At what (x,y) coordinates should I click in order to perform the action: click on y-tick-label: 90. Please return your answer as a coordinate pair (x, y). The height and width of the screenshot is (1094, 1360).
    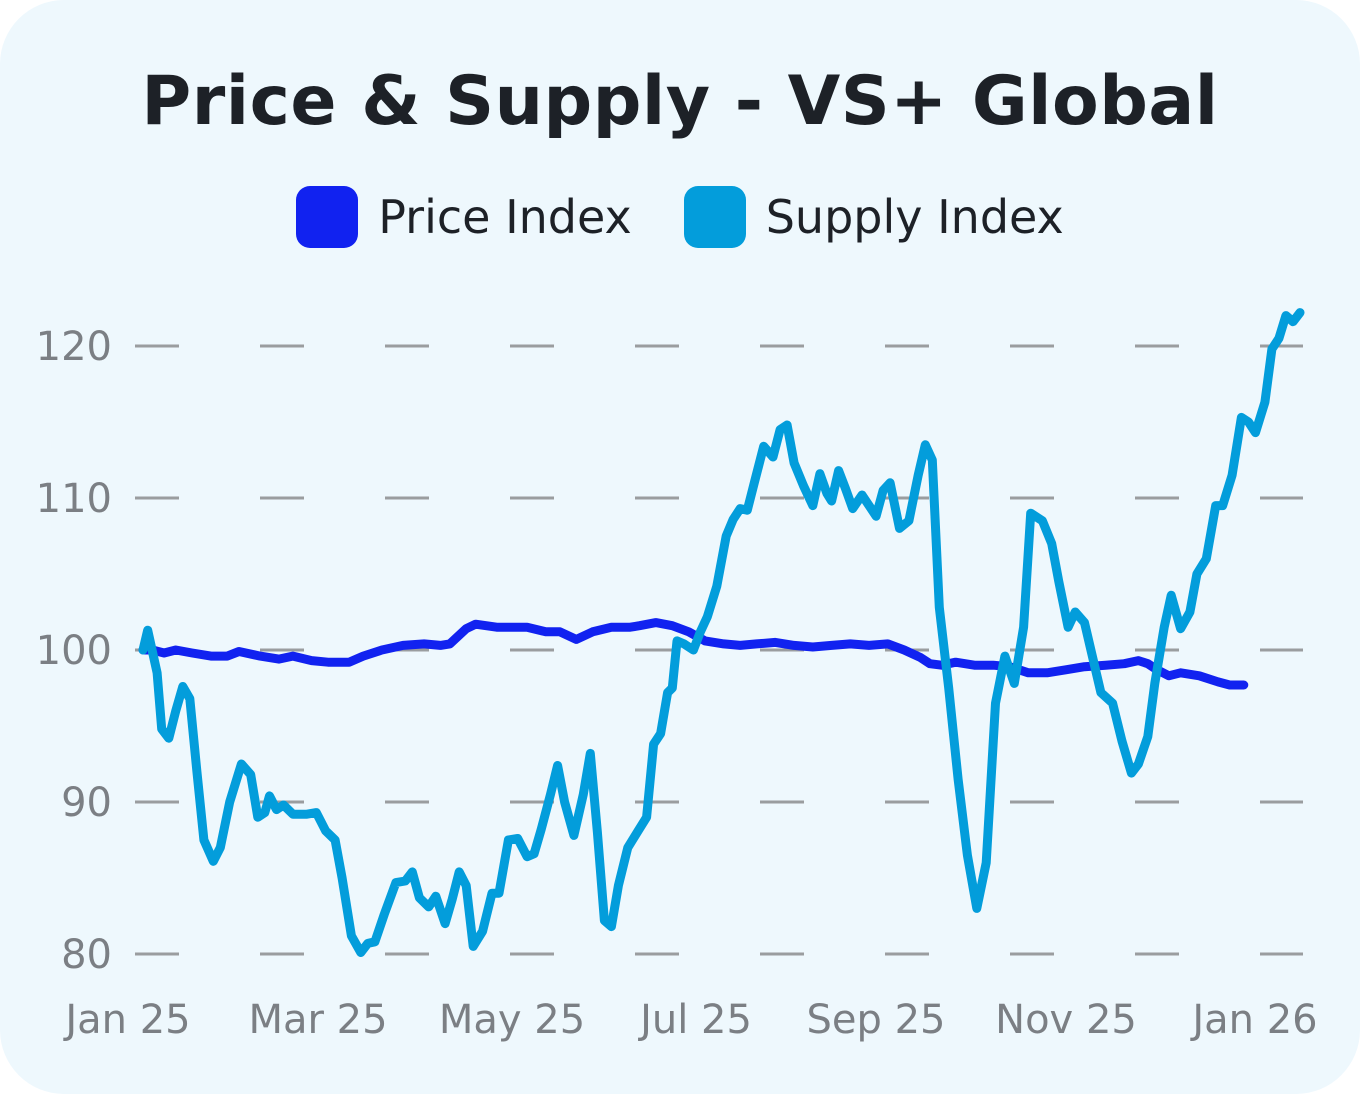
    Looking at the image, I should click on (86, 803).